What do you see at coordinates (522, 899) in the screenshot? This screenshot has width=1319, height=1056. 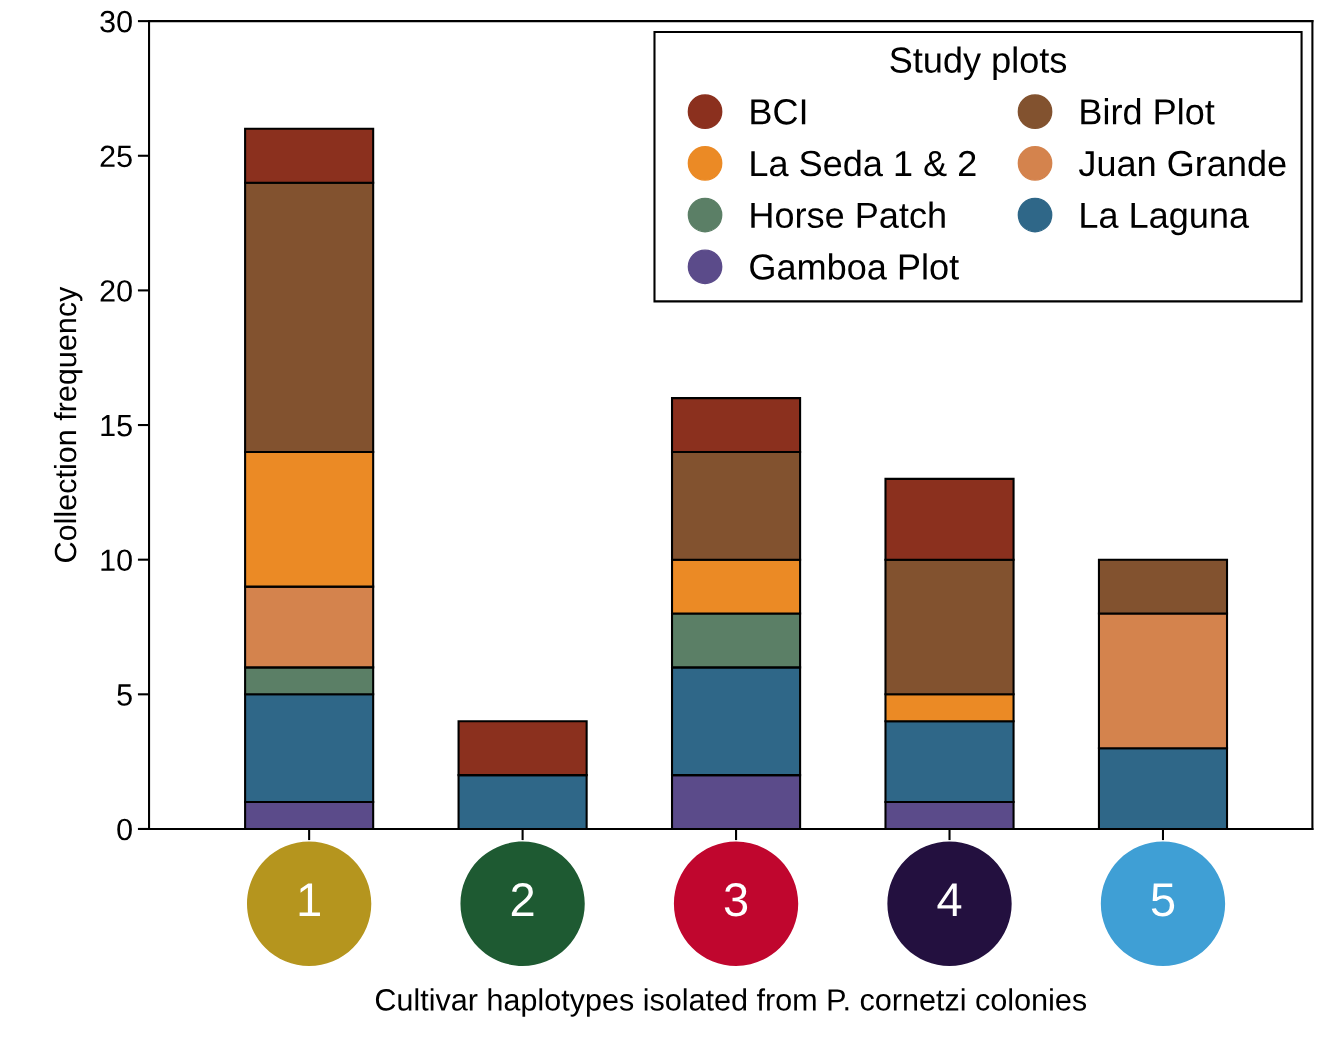 I see `x-tick-label: 2` at bounding box center [522, 899].